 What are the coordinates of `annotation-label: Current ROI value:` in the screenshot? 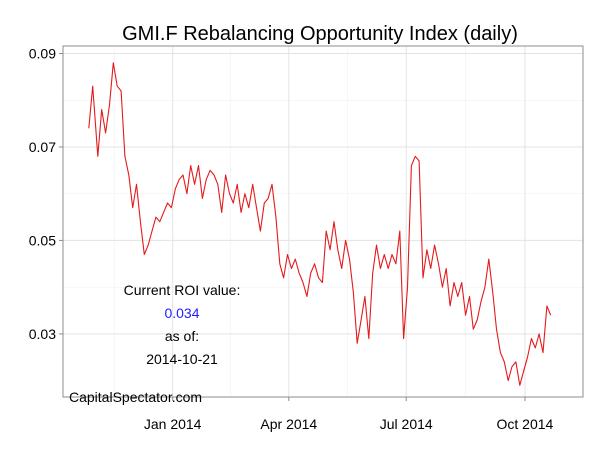 It's located at (182, 290).